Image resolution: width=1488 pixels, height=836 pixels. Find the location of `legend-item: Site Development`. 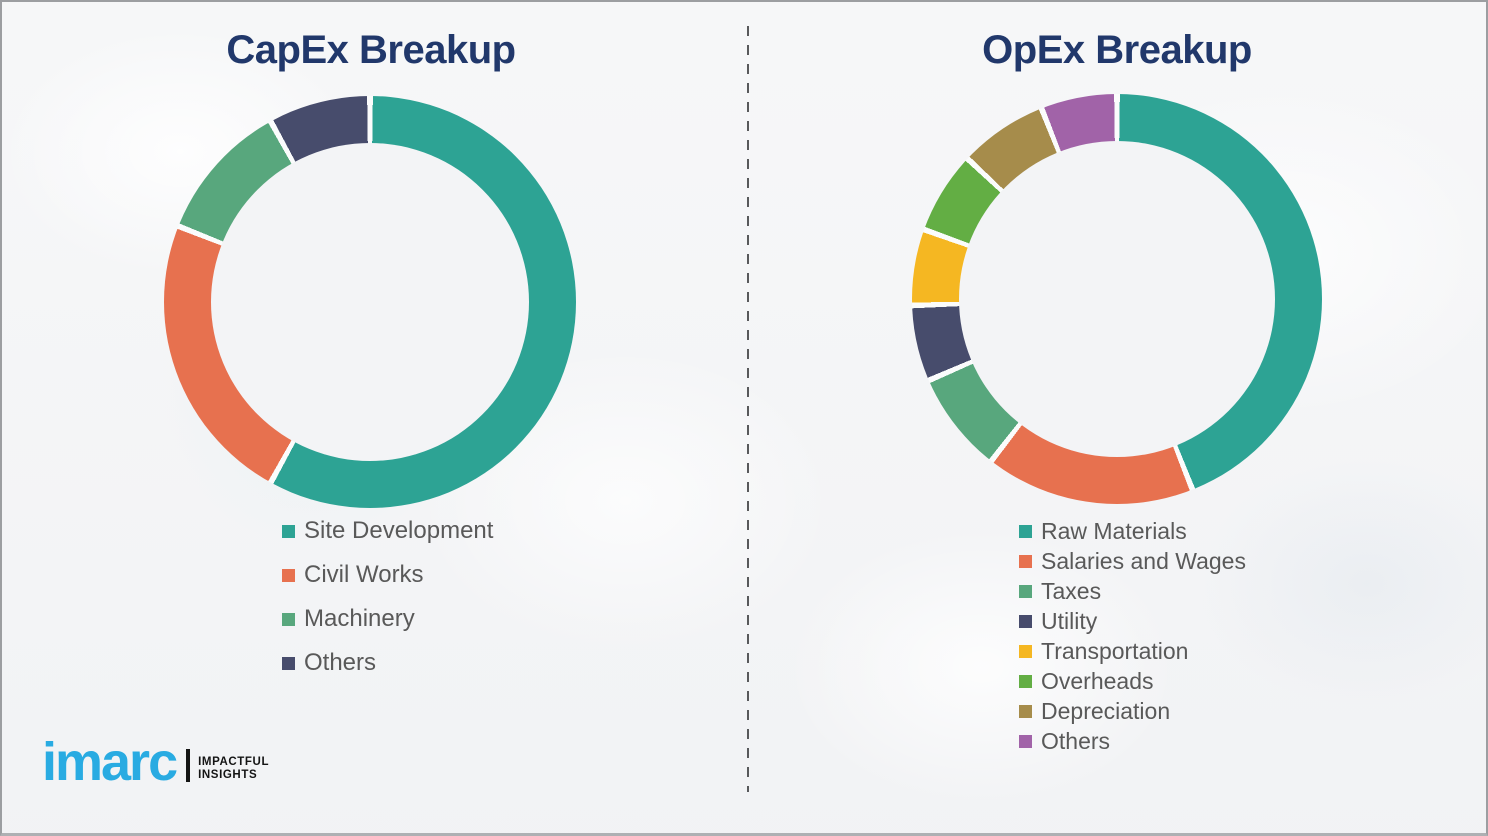

legend-item: Site Development is located at coordinates (387, 531).